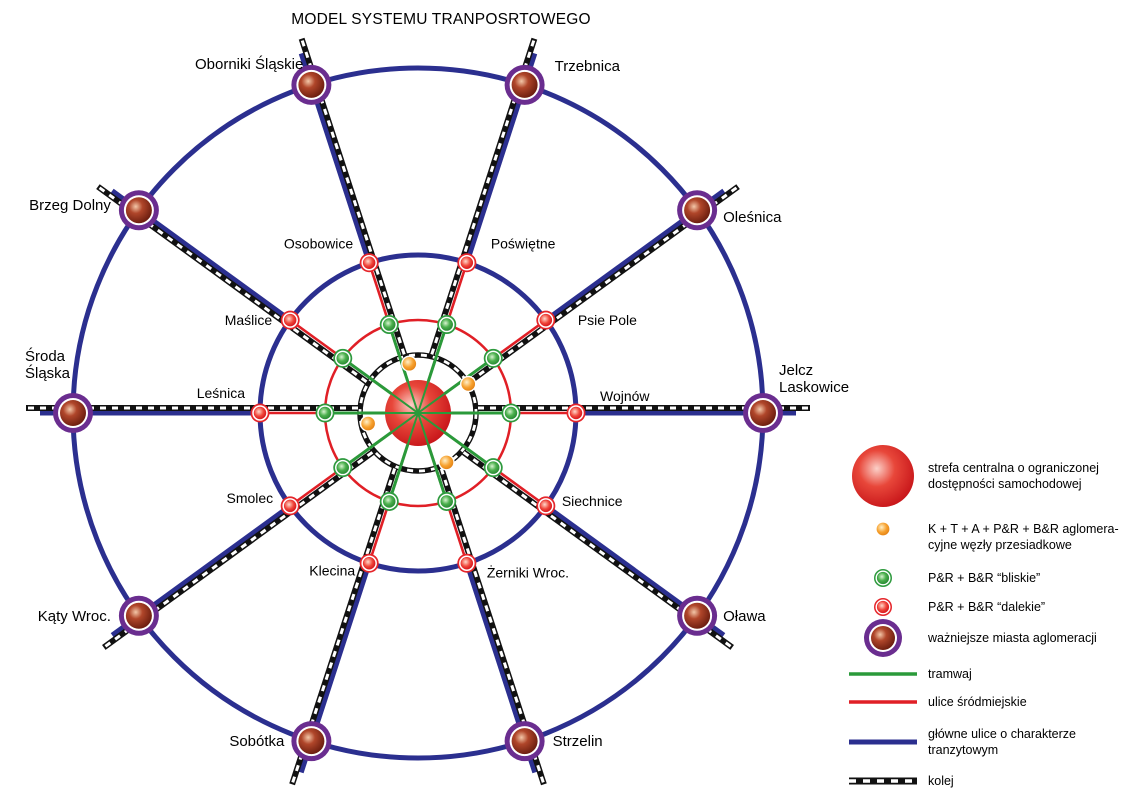  What do you see at coordinates (249, 320) in the screenshot?
I see `far-node-label: Maślice` at bounding box center [249, 320].